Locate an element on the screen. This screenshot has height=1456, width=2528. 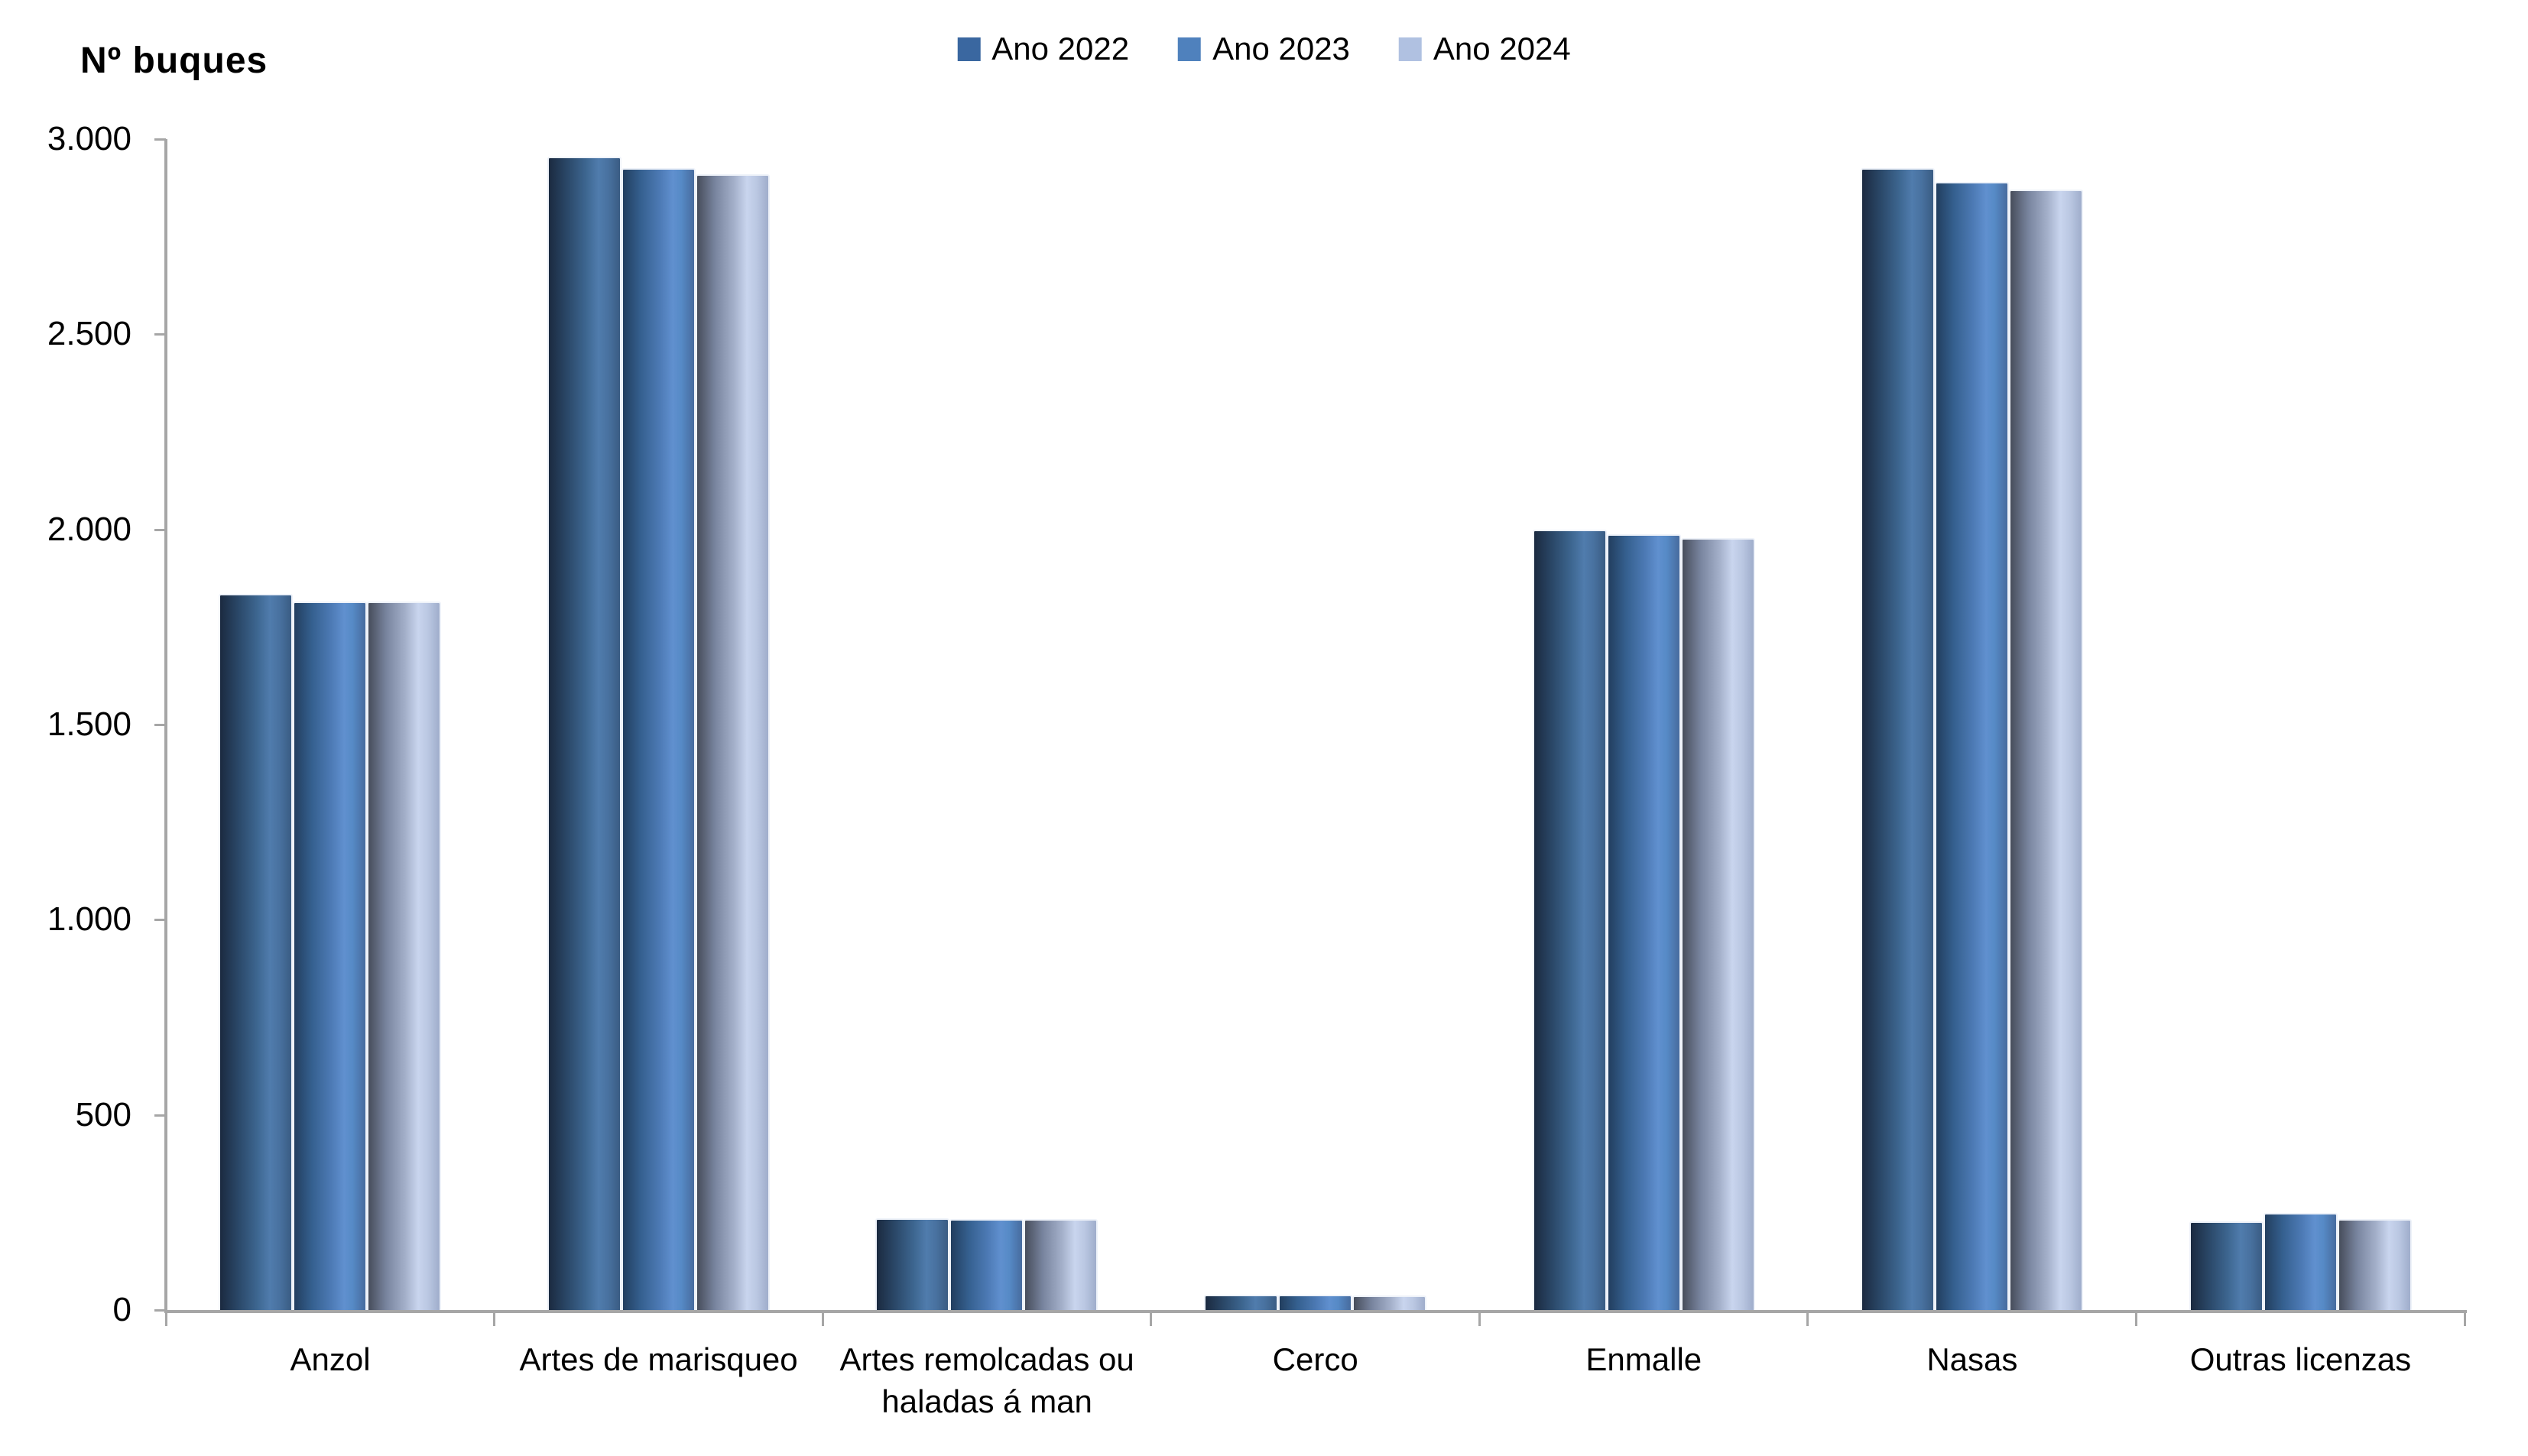
y-axis-line is located at coordinates (165, 725).